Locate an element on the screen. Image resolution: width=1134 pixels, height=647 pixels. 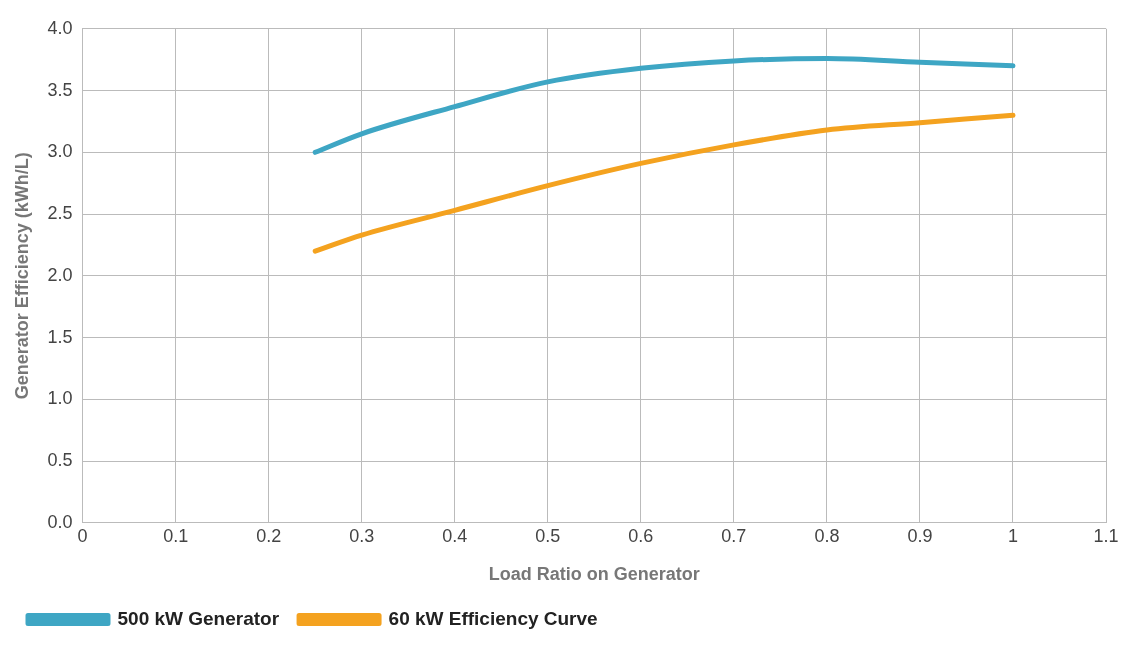
y-tick-label: 0.5 is located at coordinates (60, 460).